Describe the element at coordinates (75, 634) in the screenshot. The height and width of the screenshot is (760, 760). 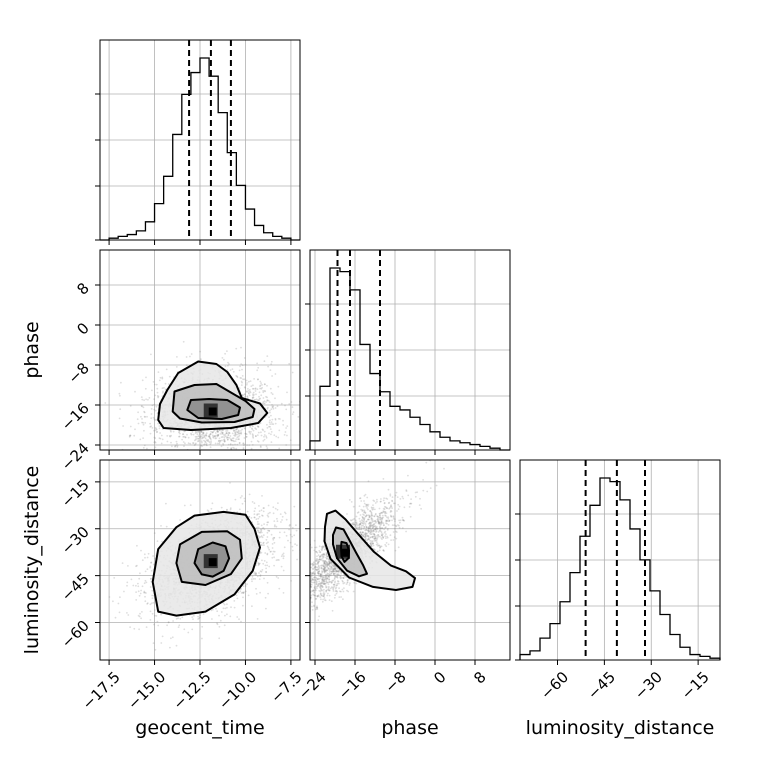
I see `y-tick-label-luminosity_distance-0: −60` at that location.